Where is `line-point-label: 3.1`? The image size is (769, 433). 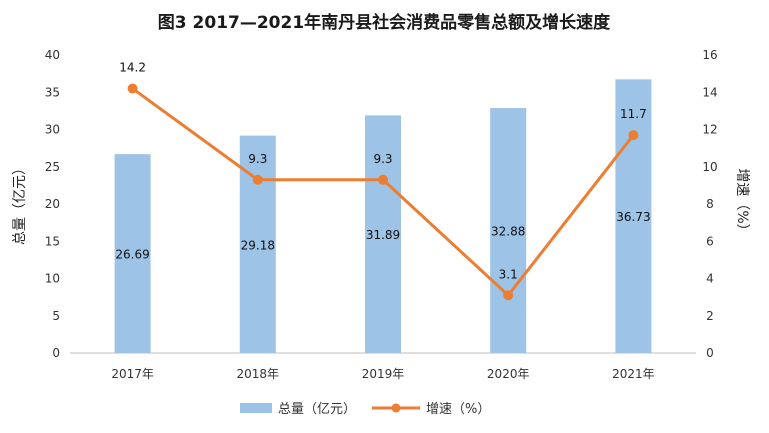
line-point-label: 3.1 is located at coordinates (508, 274).